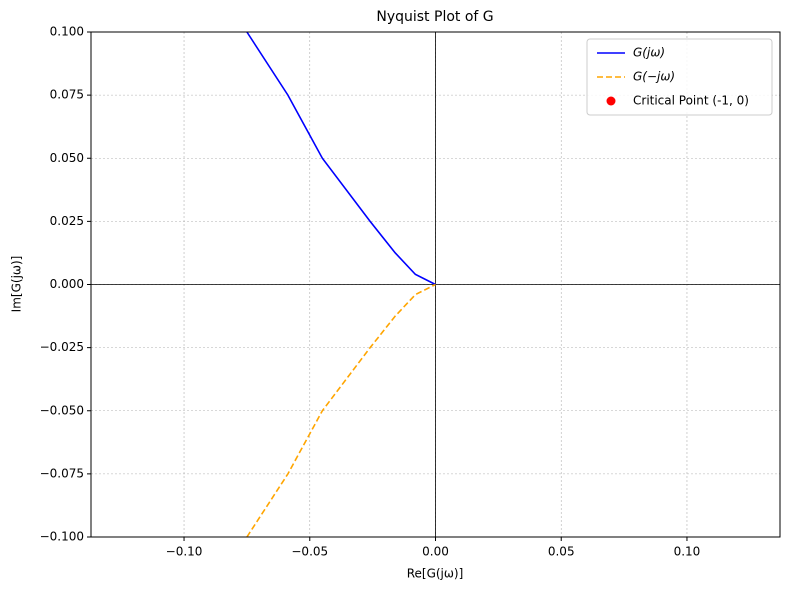 The height and width of the screenshot is (594, 790). I want to click on legend: G(jω) G(−jω) Critical Point (-1, 0), so click(679, 77).